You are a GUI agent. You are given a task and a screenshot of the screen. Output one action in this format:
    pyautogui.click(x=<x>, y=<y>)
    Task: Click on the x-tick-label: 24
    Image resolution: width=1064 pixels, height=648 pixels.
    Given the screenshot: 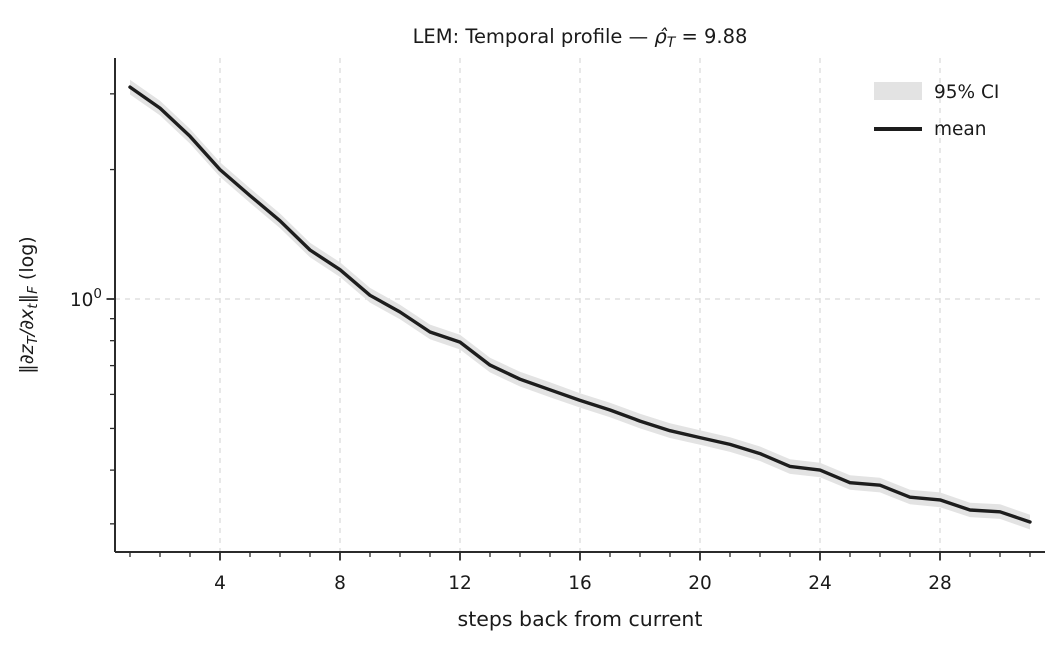 What is the action you would take?
    pyautogui.click(x=820, y=583)
    